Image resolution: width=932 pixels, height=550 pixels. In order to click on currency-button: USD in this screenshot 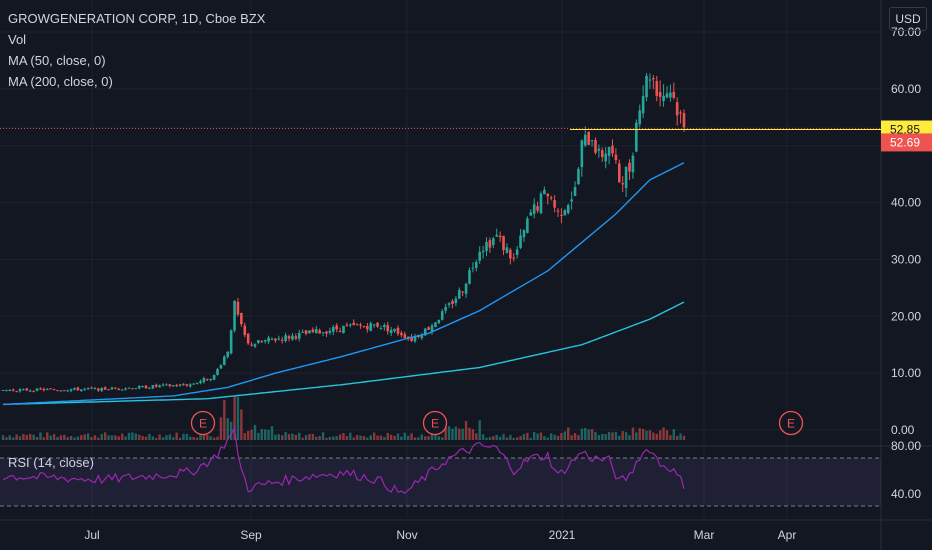, I will do `click(908, 19)`.